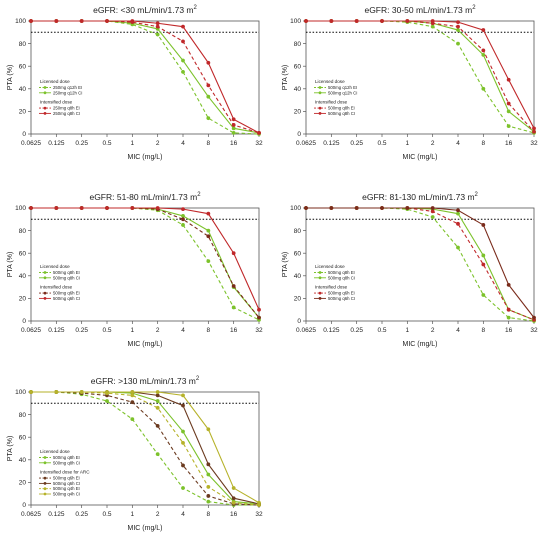 The width and height of the screenshot is (550, 544). What do you see at coordinates (66, 108) in the screenshot?
I see `legend-entry: 250mg q8h EI` at bounding box center [66, 108].